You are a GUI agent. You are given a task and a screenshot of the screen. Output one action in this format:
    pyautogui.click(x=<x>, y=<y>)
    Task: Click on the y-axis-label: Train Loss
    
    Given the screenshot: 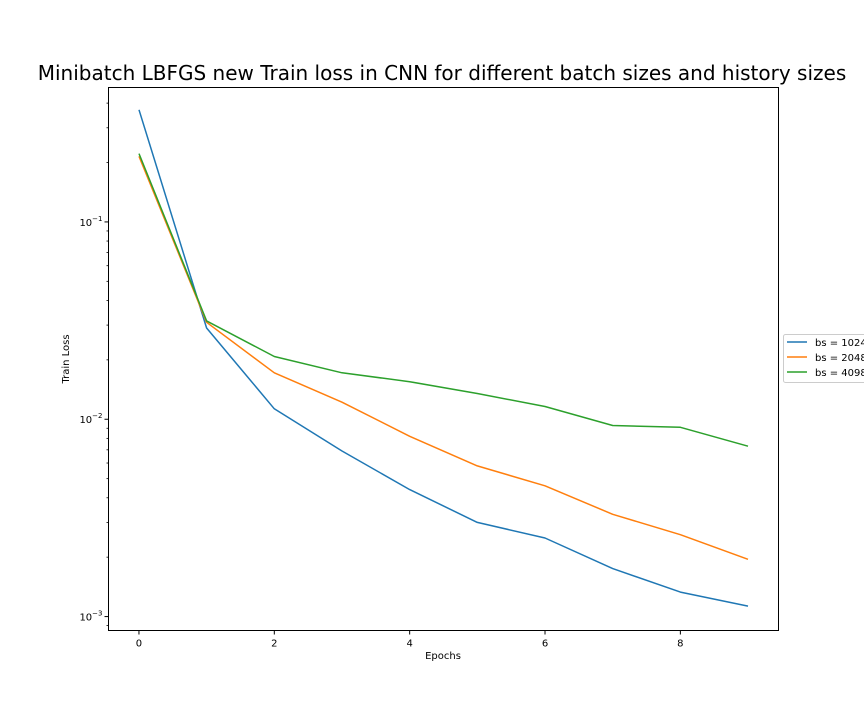 What is the action you would take?
    pyautogui.click(x=66, y=359)
    